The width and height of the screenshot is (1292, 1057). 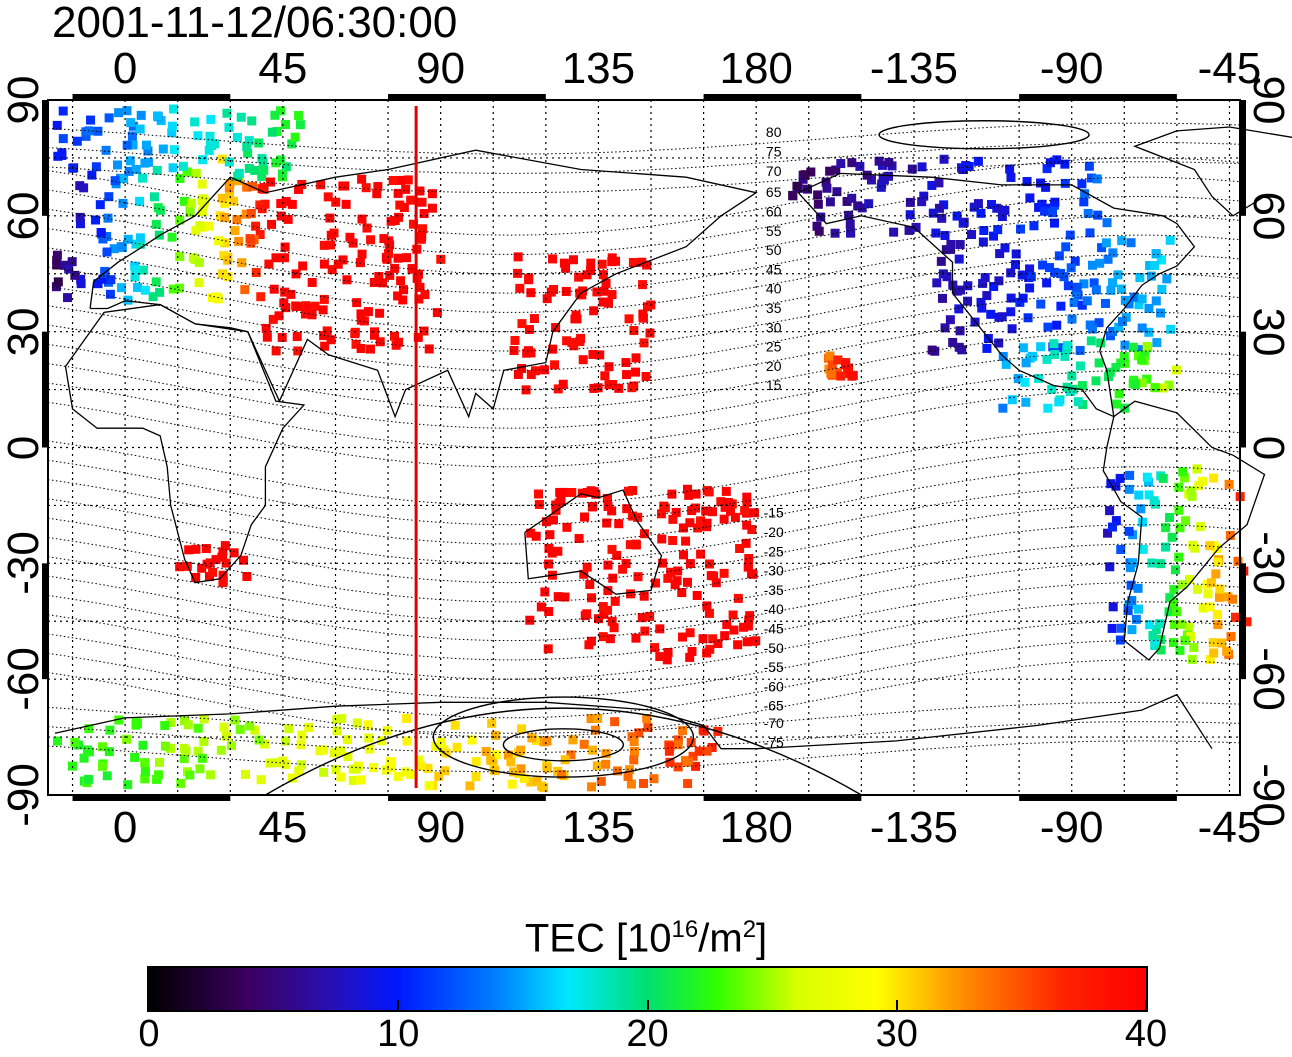 I want to click on coastline, so click(x=633, y=721).